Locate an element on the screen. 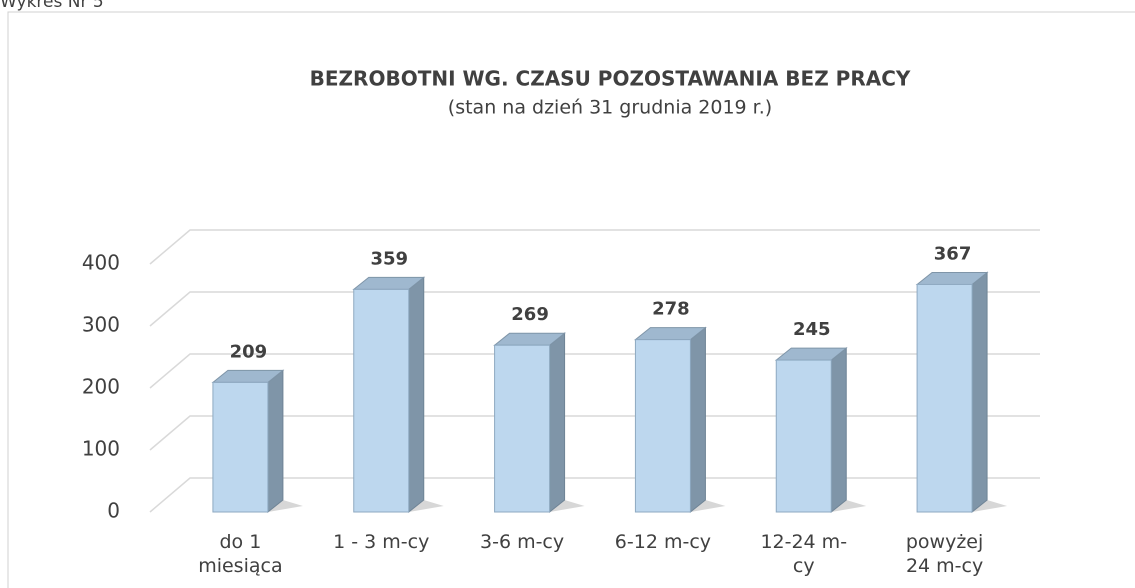 The image size is (1135, 588). y-tick-label: 400 is located at coordinates (101, 263).